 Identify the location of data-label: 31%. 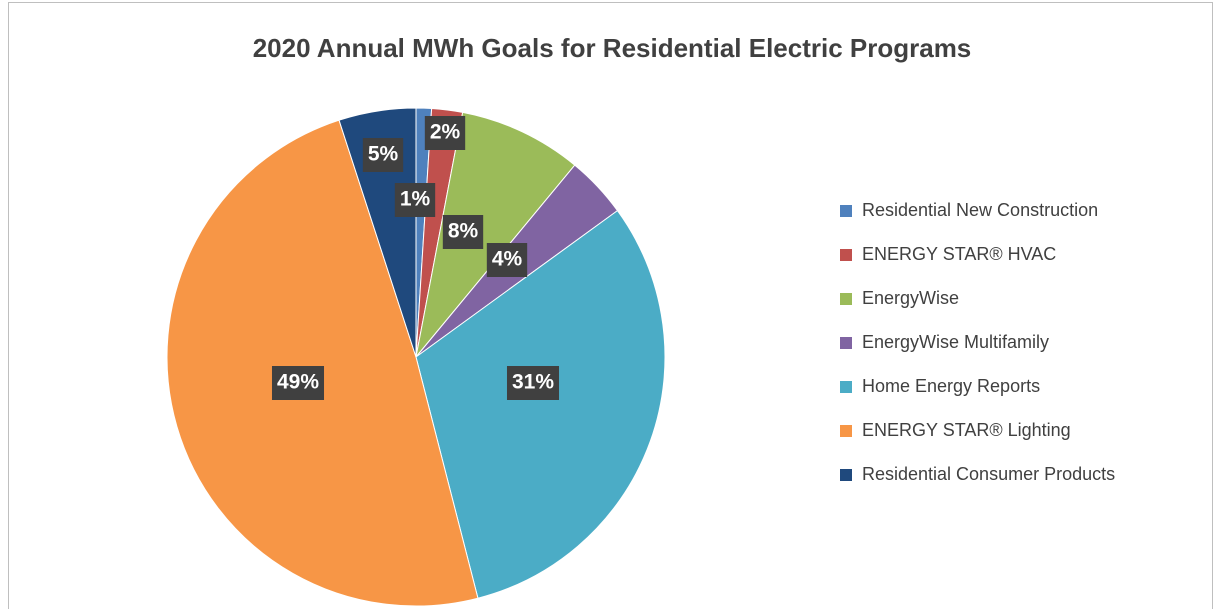
(533, 382).